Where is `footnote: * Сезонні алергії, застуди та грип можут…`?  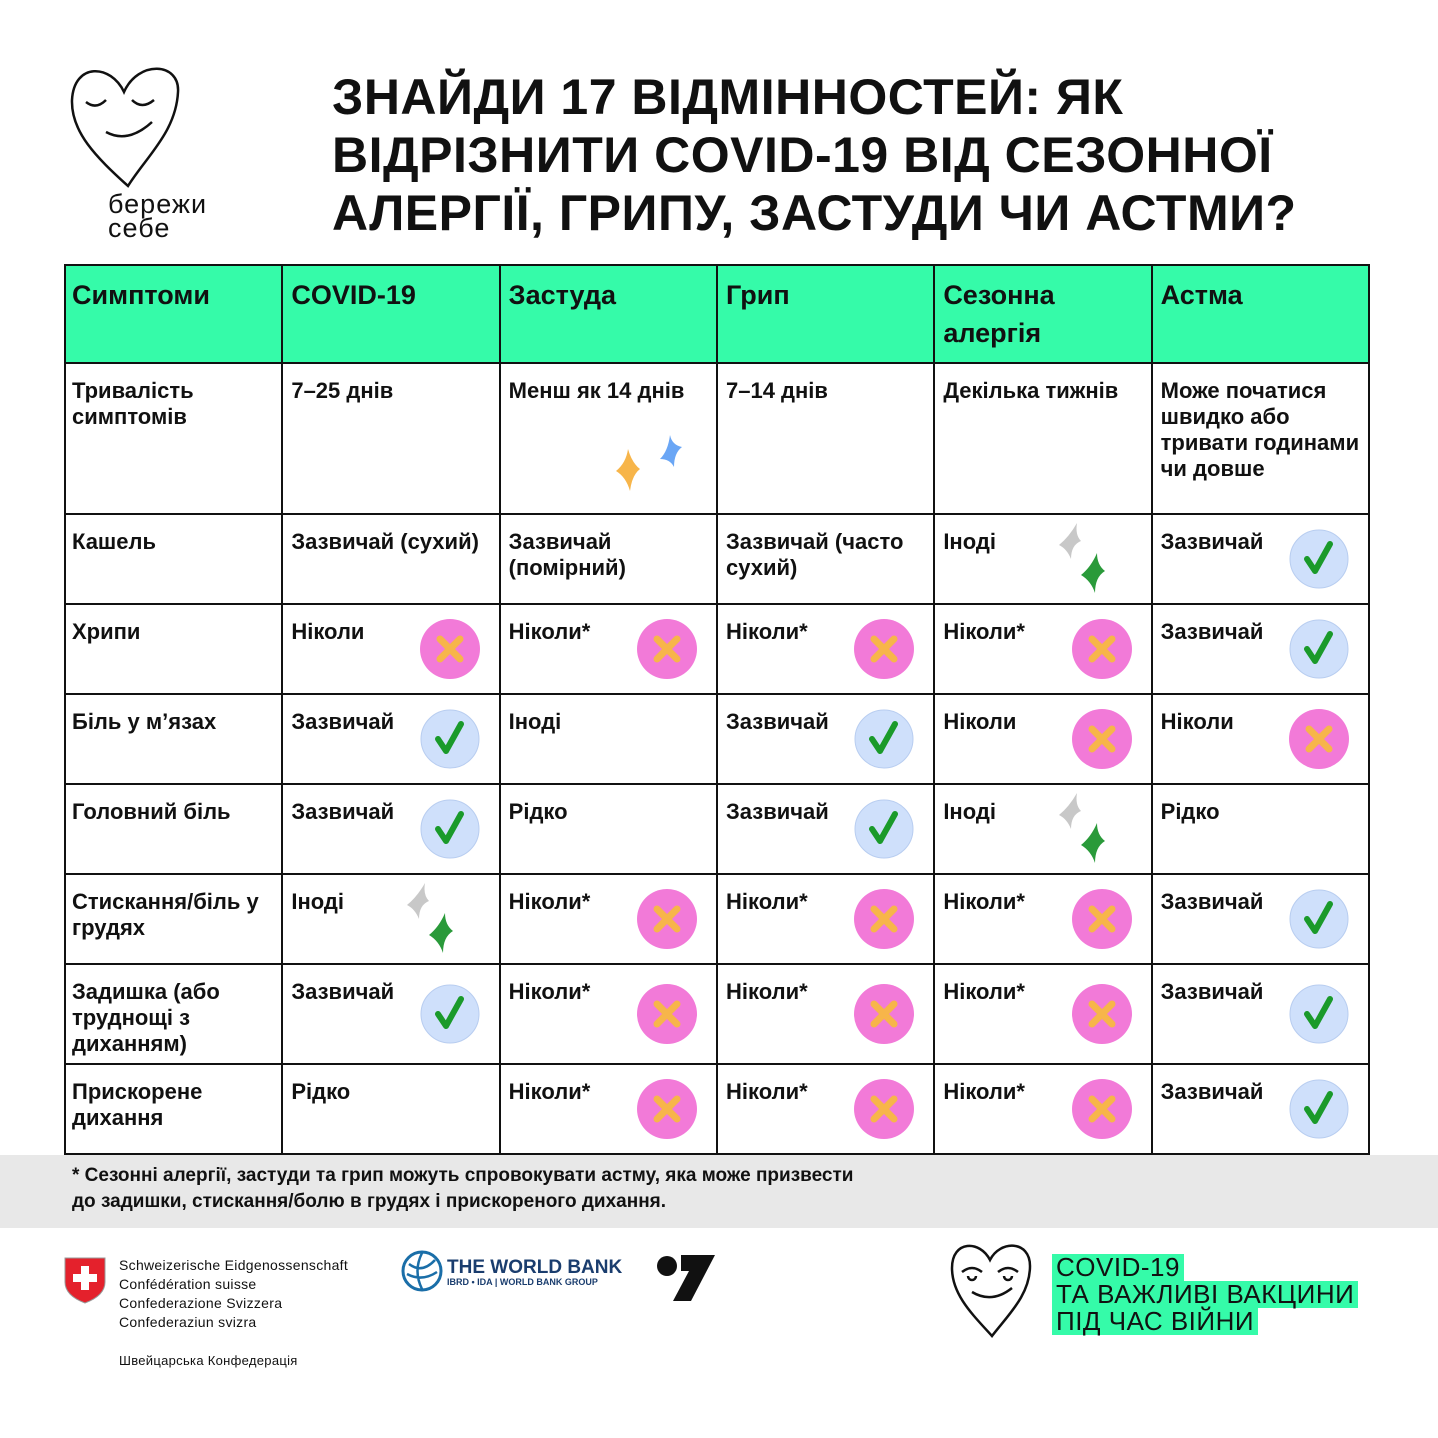 footnote: * Сезонні алергії, застуди та грип можут… is located at coordinates (462, 1189).